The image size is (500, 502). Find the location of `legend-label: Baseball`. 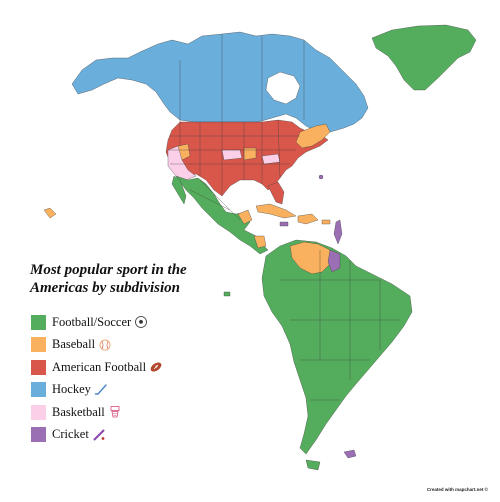

legend-label: Baseball is located at coordinates (74, 344).